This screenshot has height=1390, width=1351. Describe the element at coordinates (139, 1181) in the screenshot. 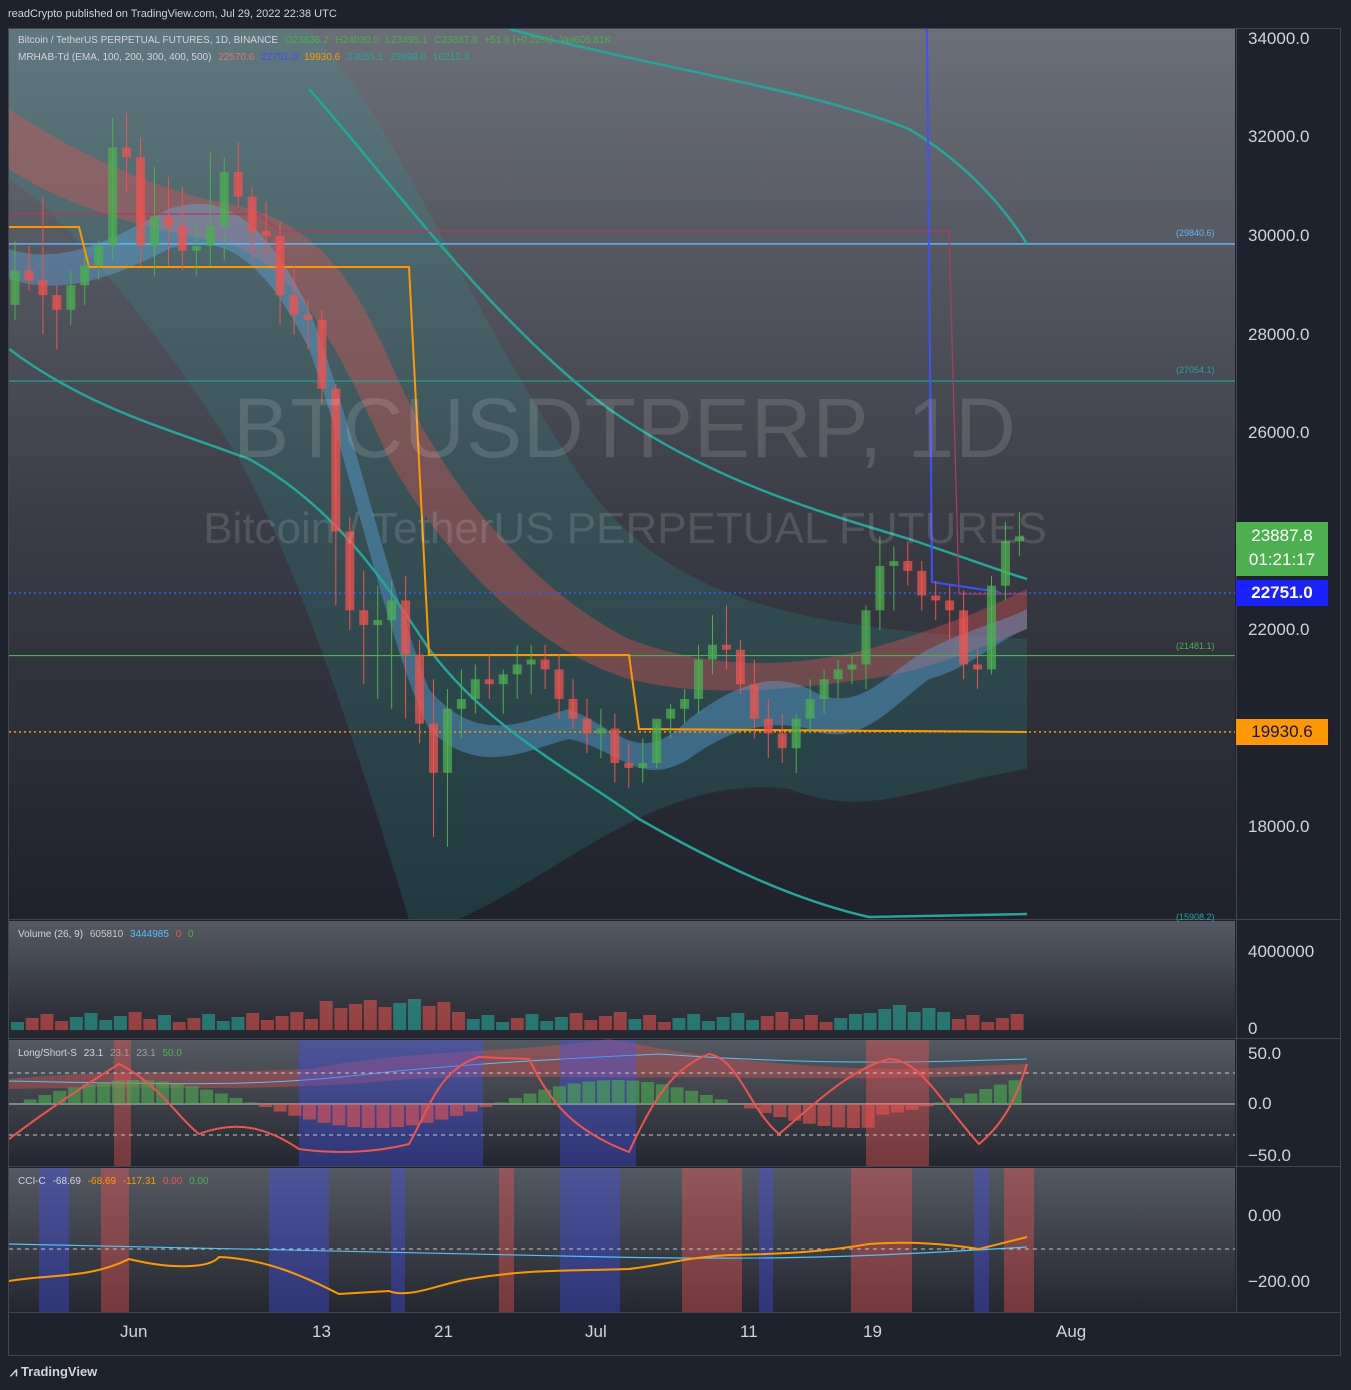

I see `cci-value-3: -117.31` at that location.